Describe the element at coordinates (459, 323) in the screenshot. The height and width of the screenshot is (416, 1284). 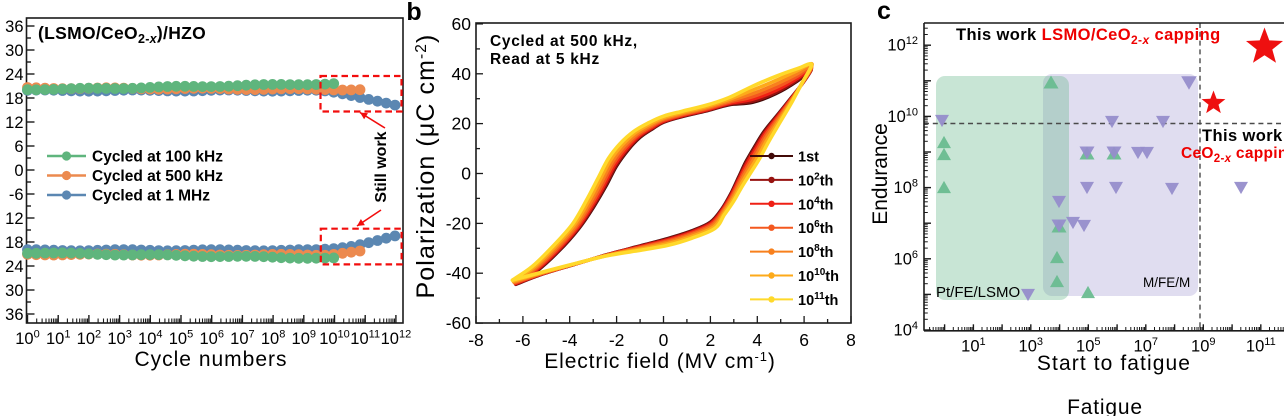
I see `svg-text: -60` at that location.